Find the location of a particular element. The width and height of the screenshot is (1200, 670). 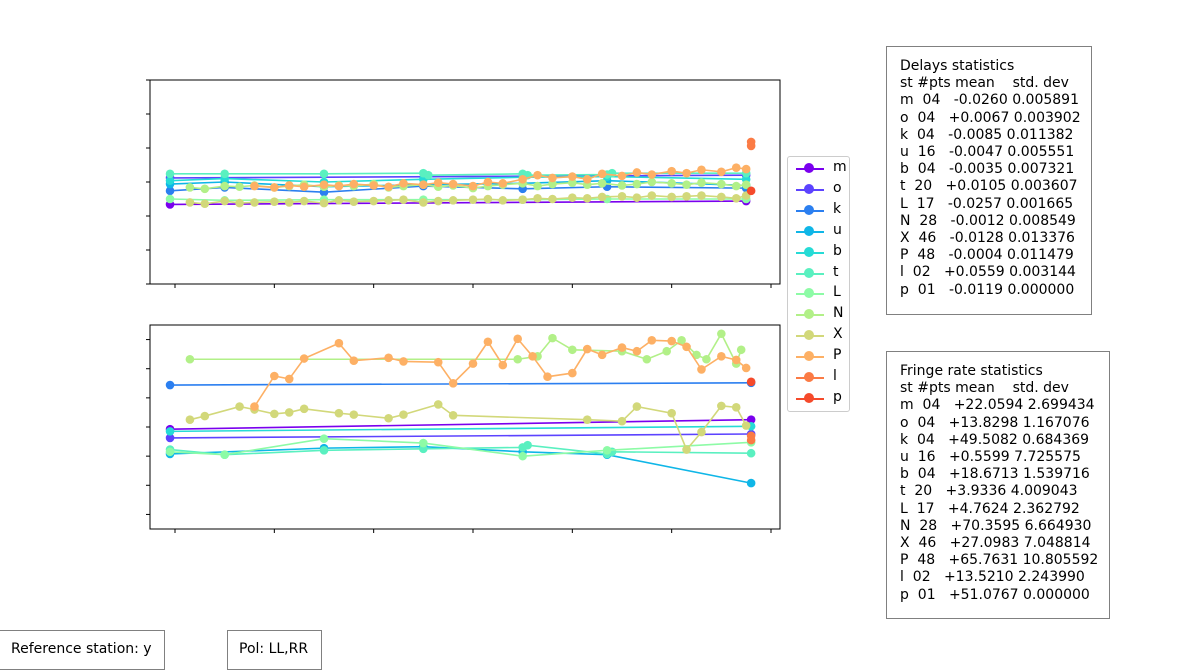

stats-row: k 04 -0.0085 0.011382 is located at coordinates (987, 134).